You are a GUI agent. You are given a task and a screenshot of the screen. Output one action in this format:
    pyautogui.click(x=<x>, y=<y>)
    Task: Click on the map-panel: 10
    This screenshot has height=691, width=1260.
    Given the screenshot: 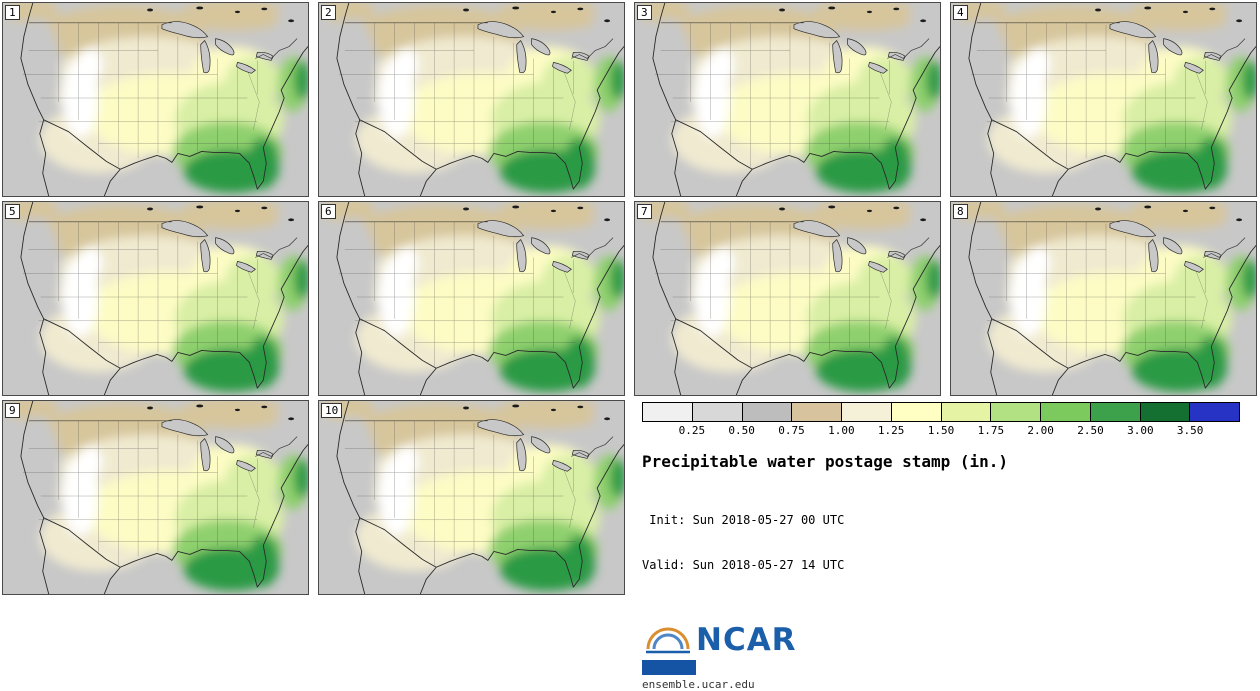 What is the action you would take?
    pyautogui.click(x=471, y=497)
    